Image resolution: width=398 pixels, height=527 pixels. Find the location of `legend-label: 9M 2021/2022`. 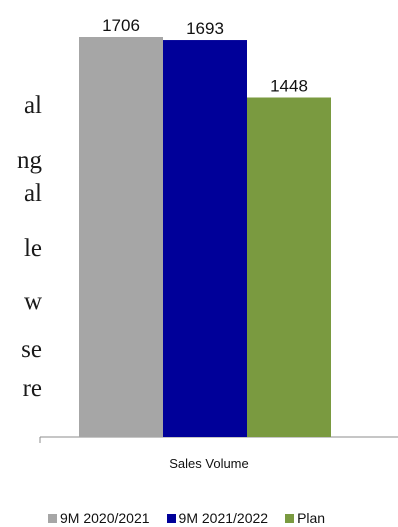

legend-label: 9M 2021/2022 is located at coordinates (224, 518).